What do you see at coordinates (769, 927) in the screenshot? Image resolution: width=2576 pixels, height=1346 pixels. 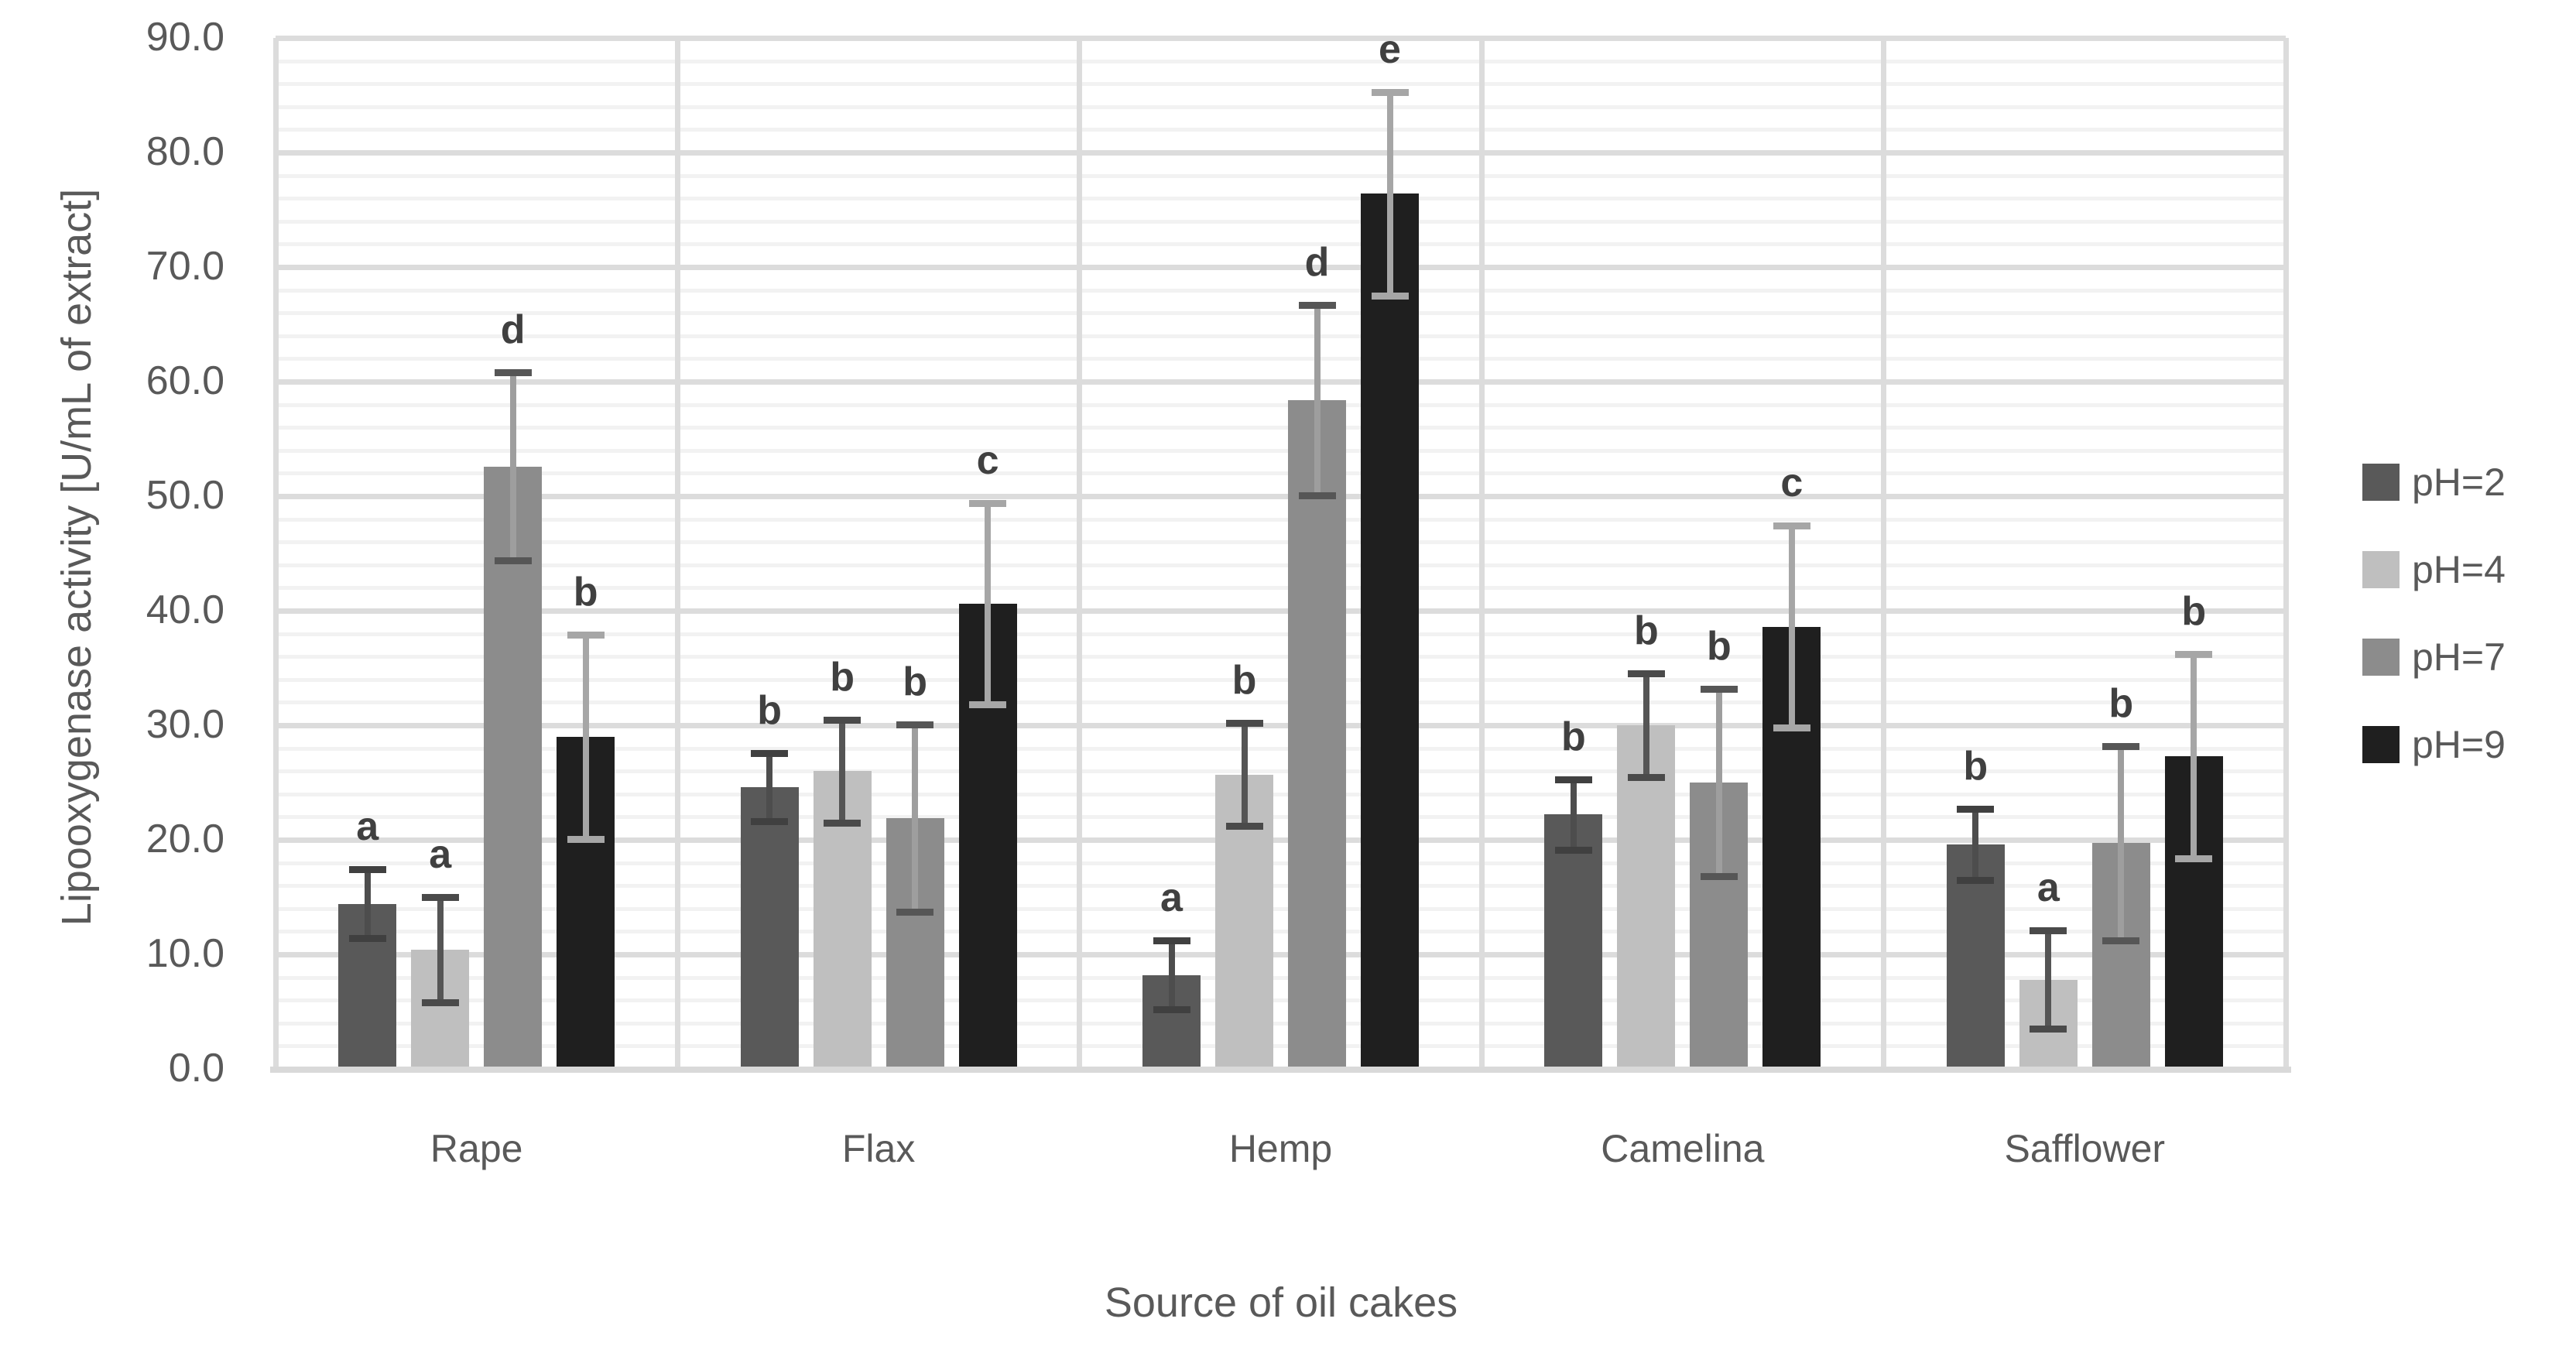 I see `bar-flax-pH2` at bounding box center [769, 927].